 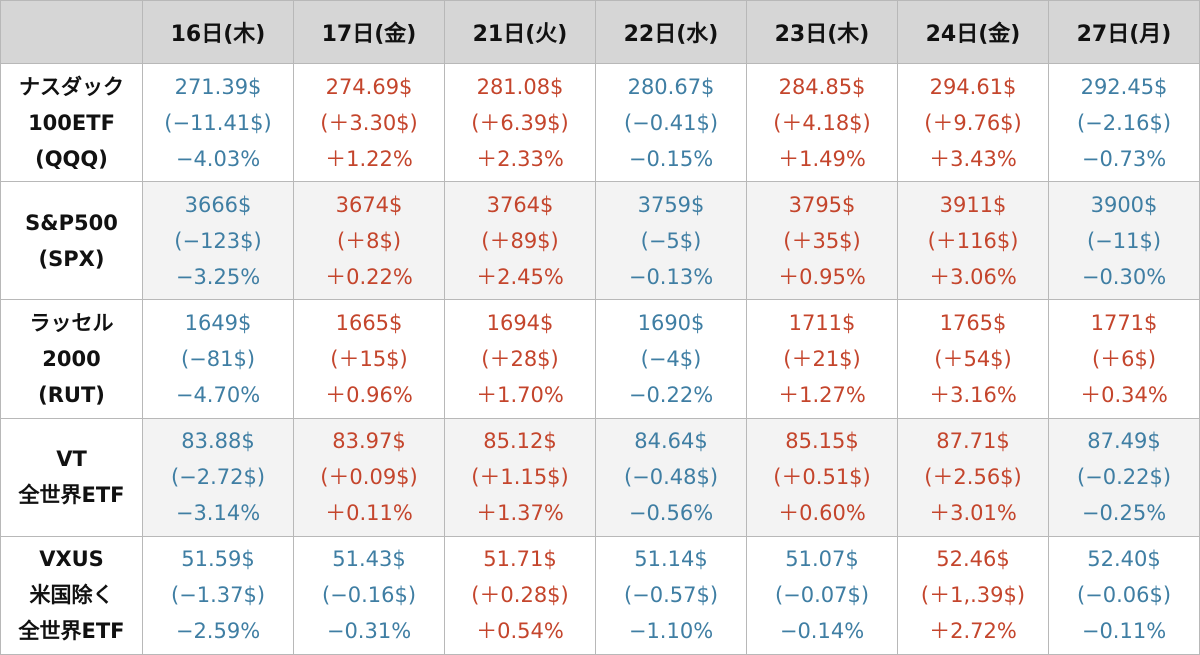 I want to click on column-header: 21日(火), so click(x=520, y=32).